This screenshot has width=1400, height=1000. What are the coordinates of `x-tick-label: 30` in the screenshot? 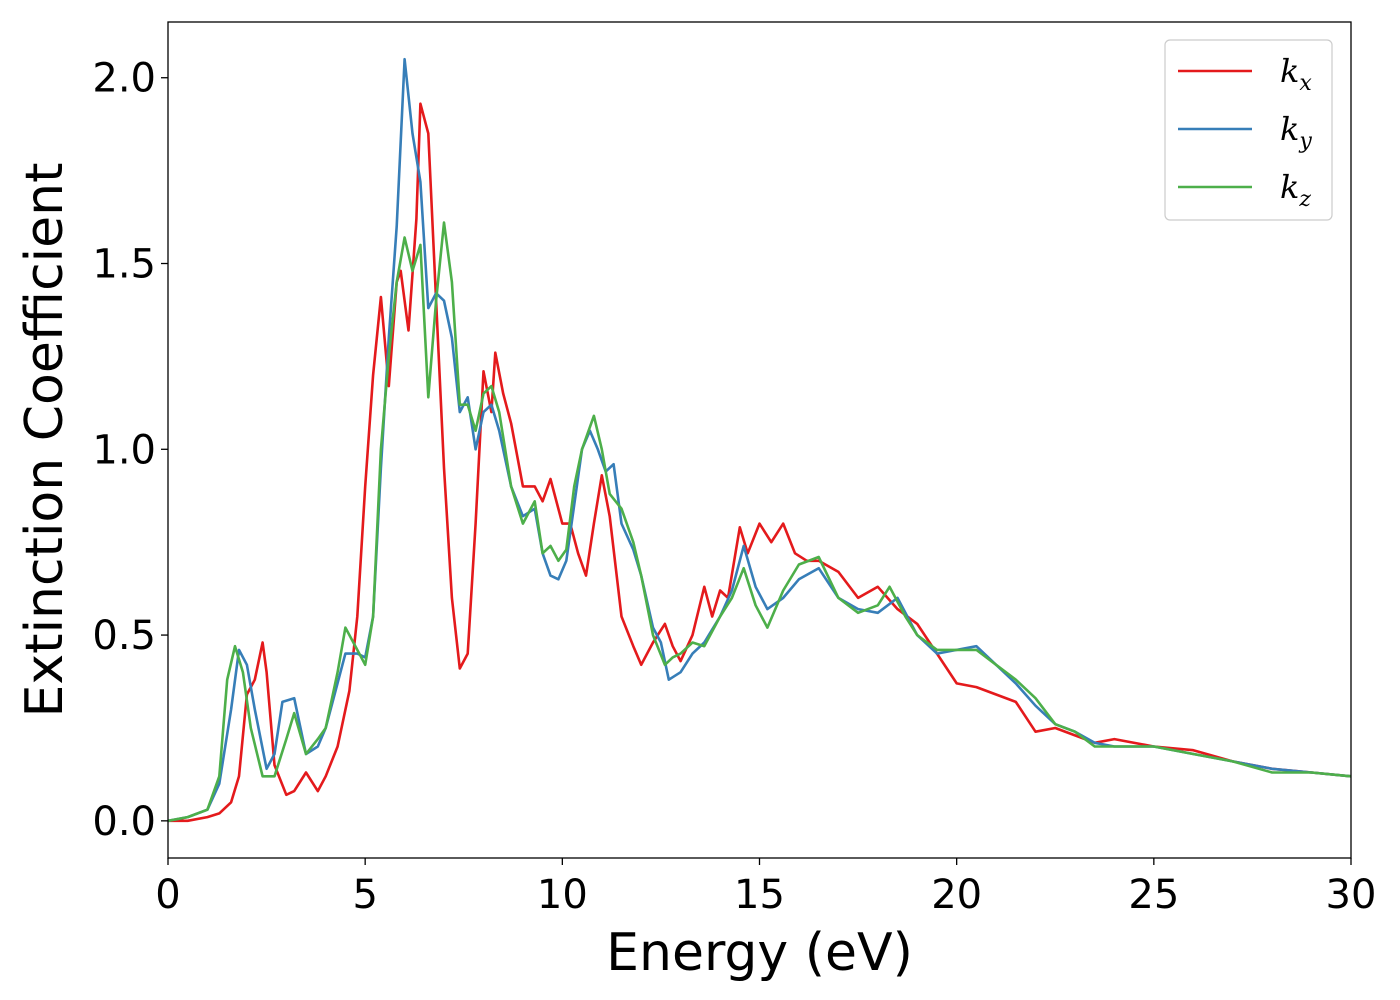 It's located at (1351, 895).